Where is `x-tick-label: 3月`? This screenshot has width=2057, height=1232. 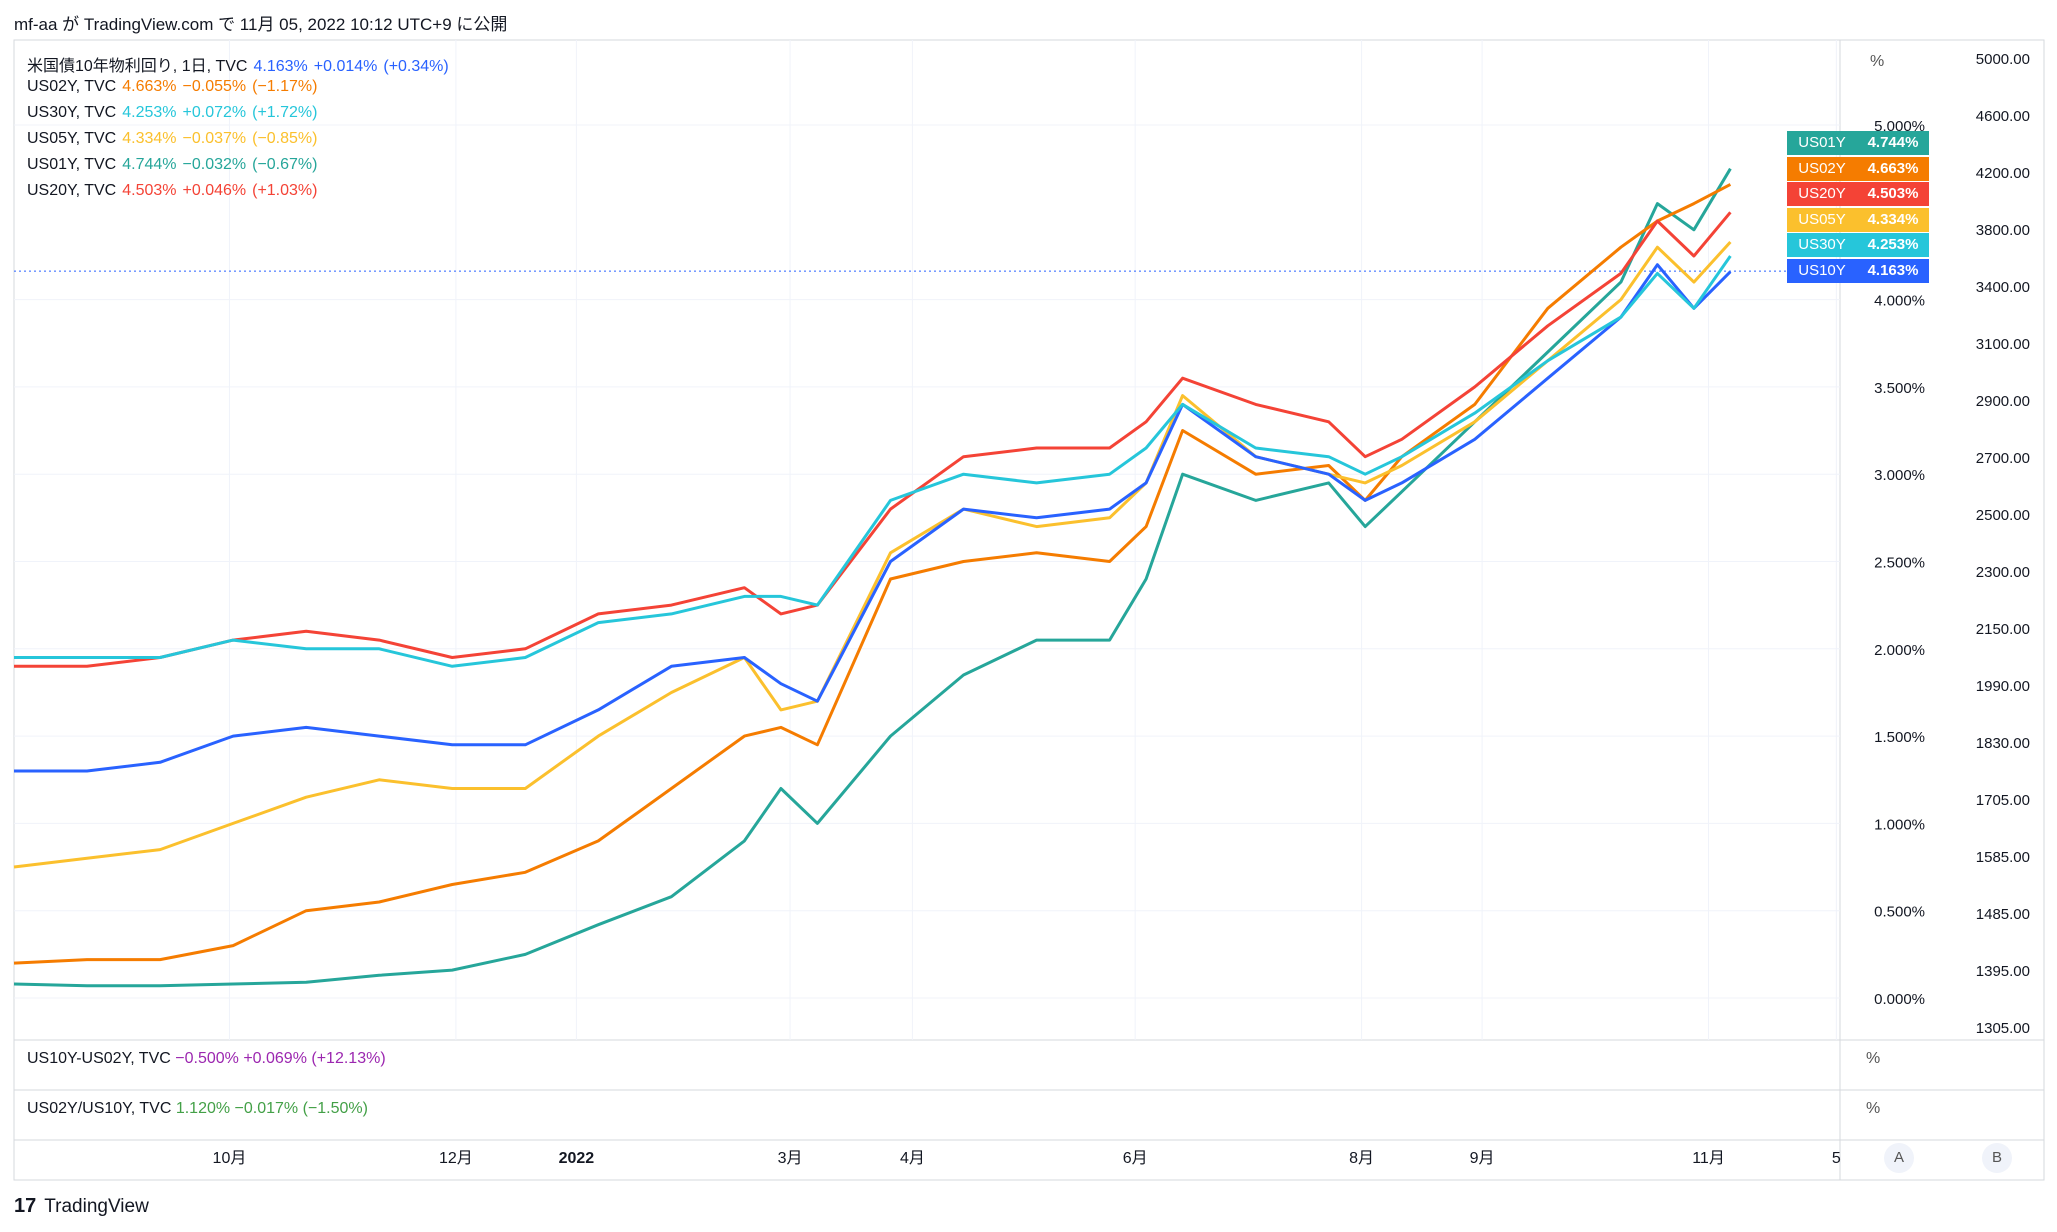 x-tick-label: 3月 is located at coordinates (790, 1158).